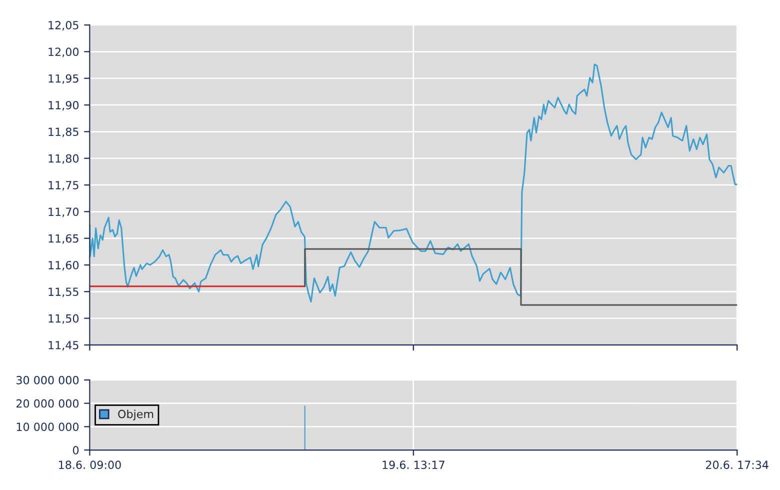  I want to click on y-tick-label: 11,75, so click(63, 185).